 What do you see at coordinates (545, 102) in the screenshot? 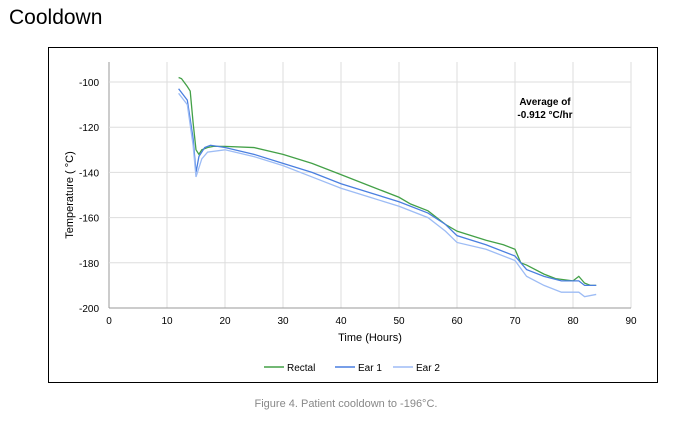
I see `annotation-line-1: Average of` at bounding box center [545, 102].